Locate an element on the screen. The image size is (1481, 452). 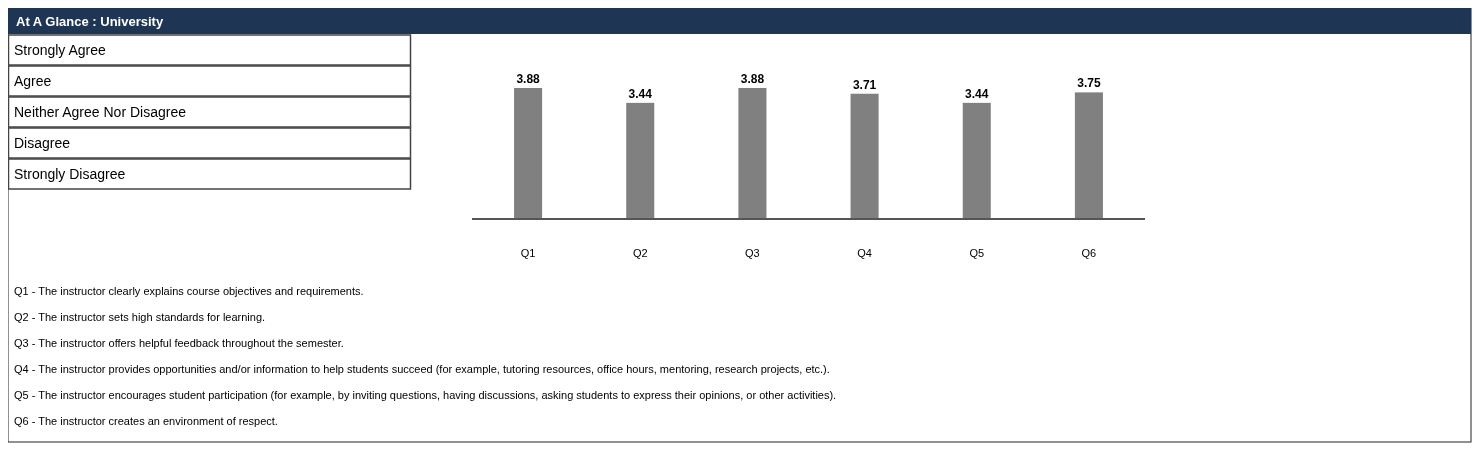
x-tick-label: Q2 is located at coordinates (640, 253).